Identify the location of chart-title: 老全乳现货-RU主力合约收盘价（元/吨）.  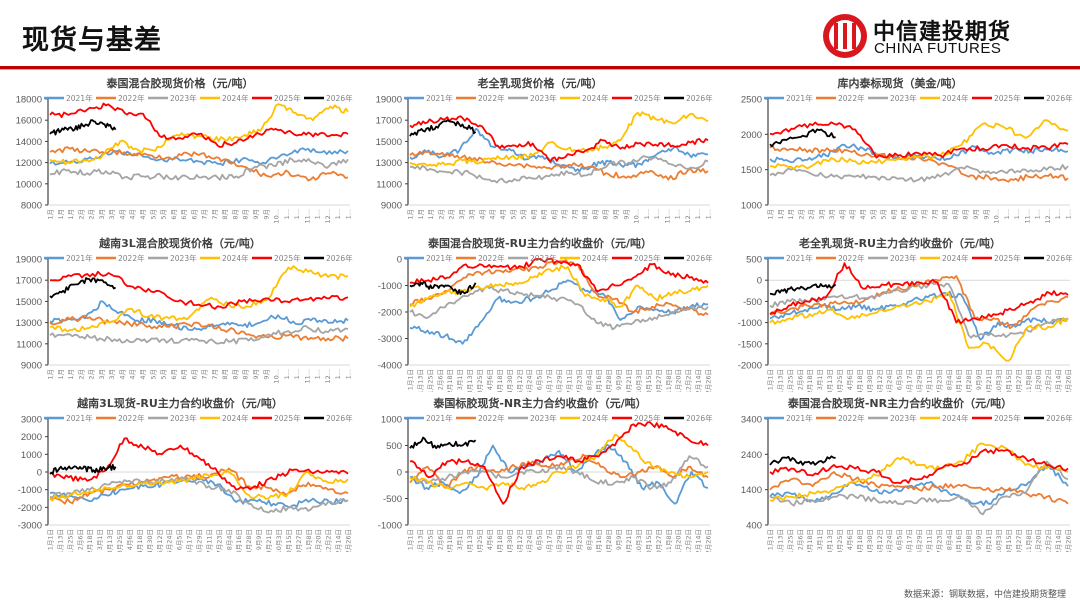
(899, 243).